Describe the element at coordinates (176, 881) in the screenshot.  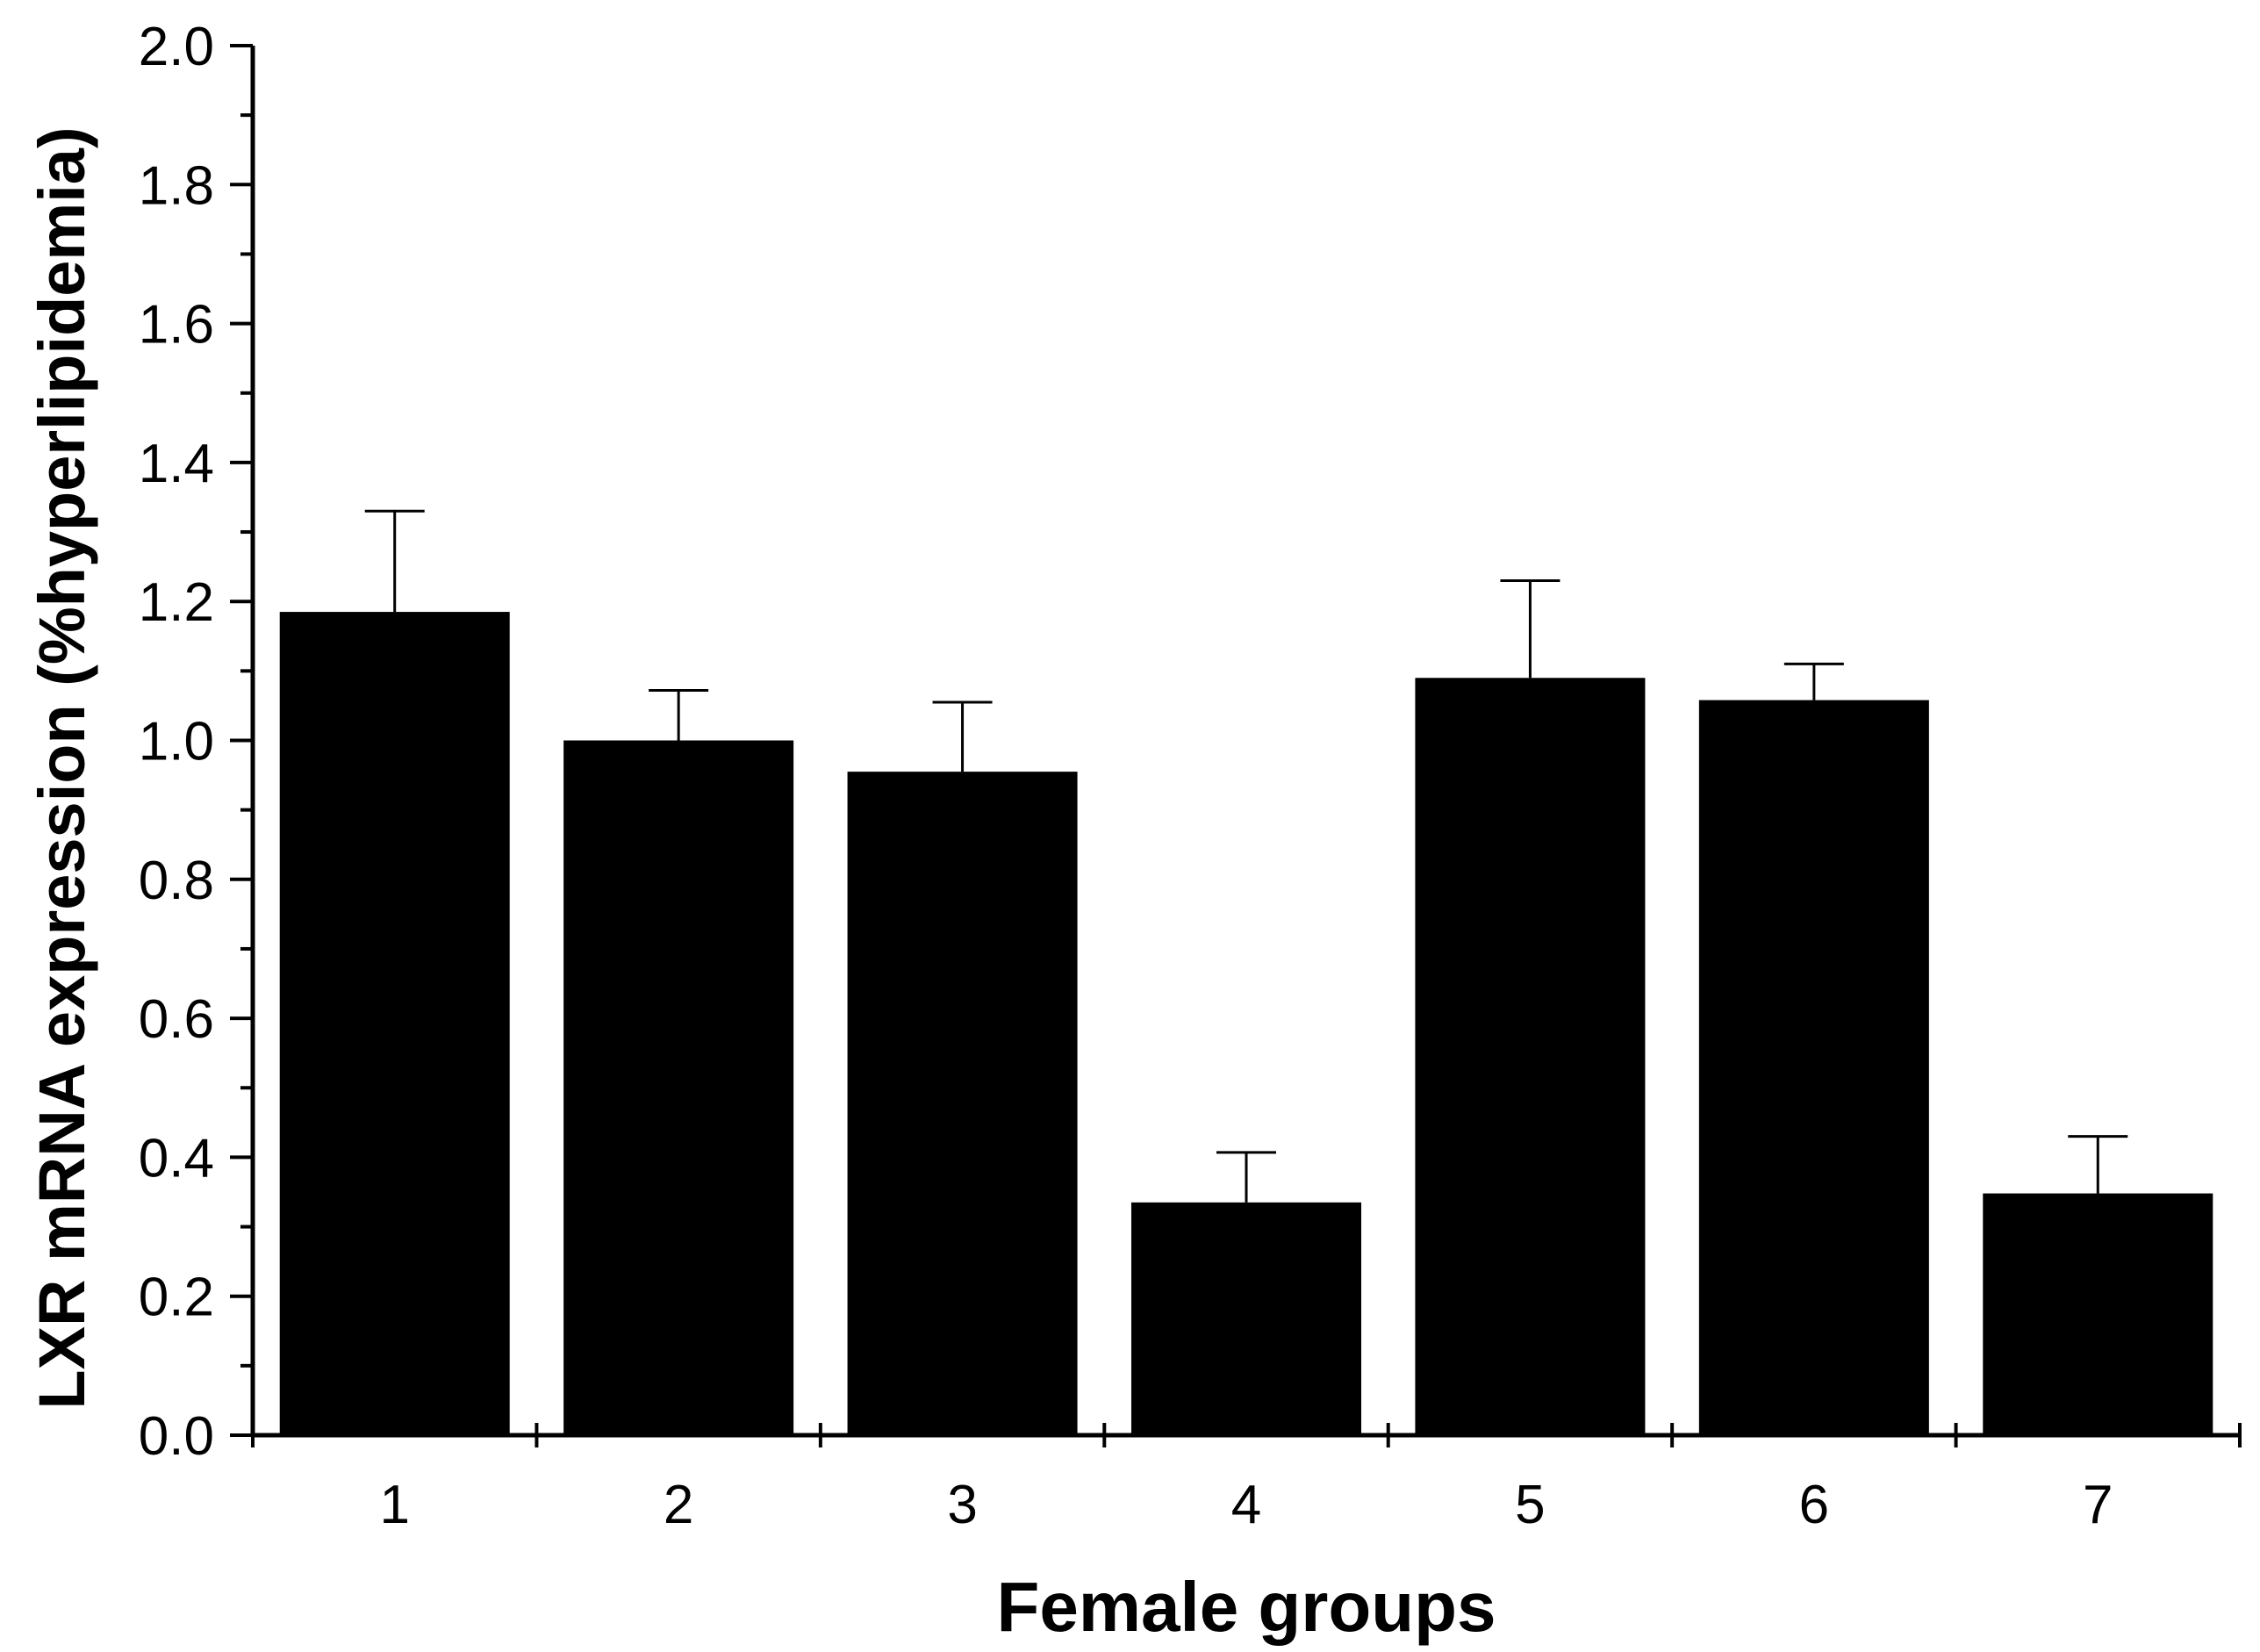
I see `y-tick-label: 0.8` at that location.